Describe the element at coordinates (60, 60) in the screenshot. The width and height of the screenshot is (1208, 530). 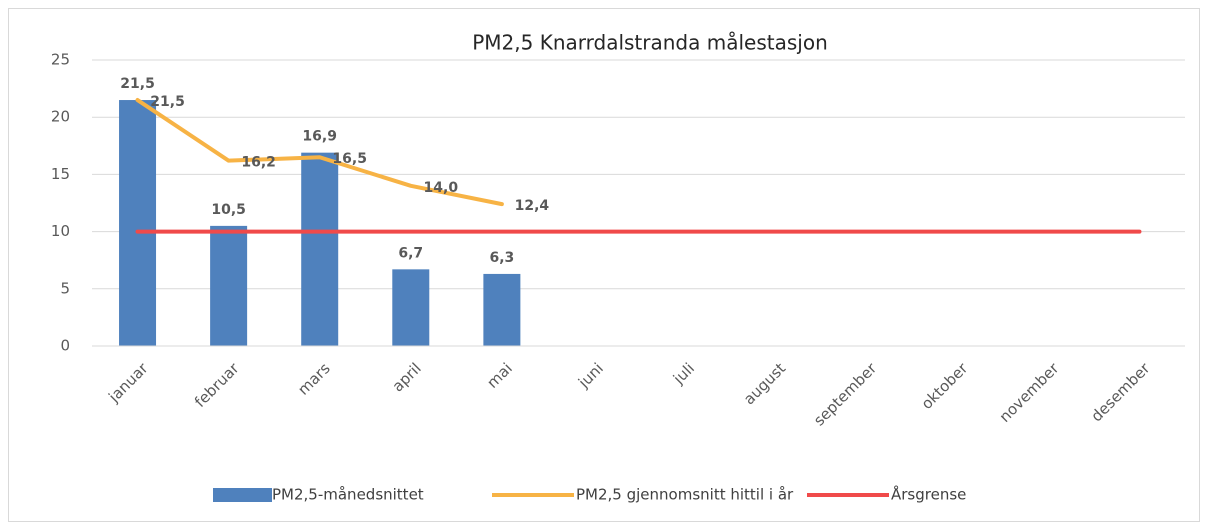
I see `y-tick-label: 25` at that location.